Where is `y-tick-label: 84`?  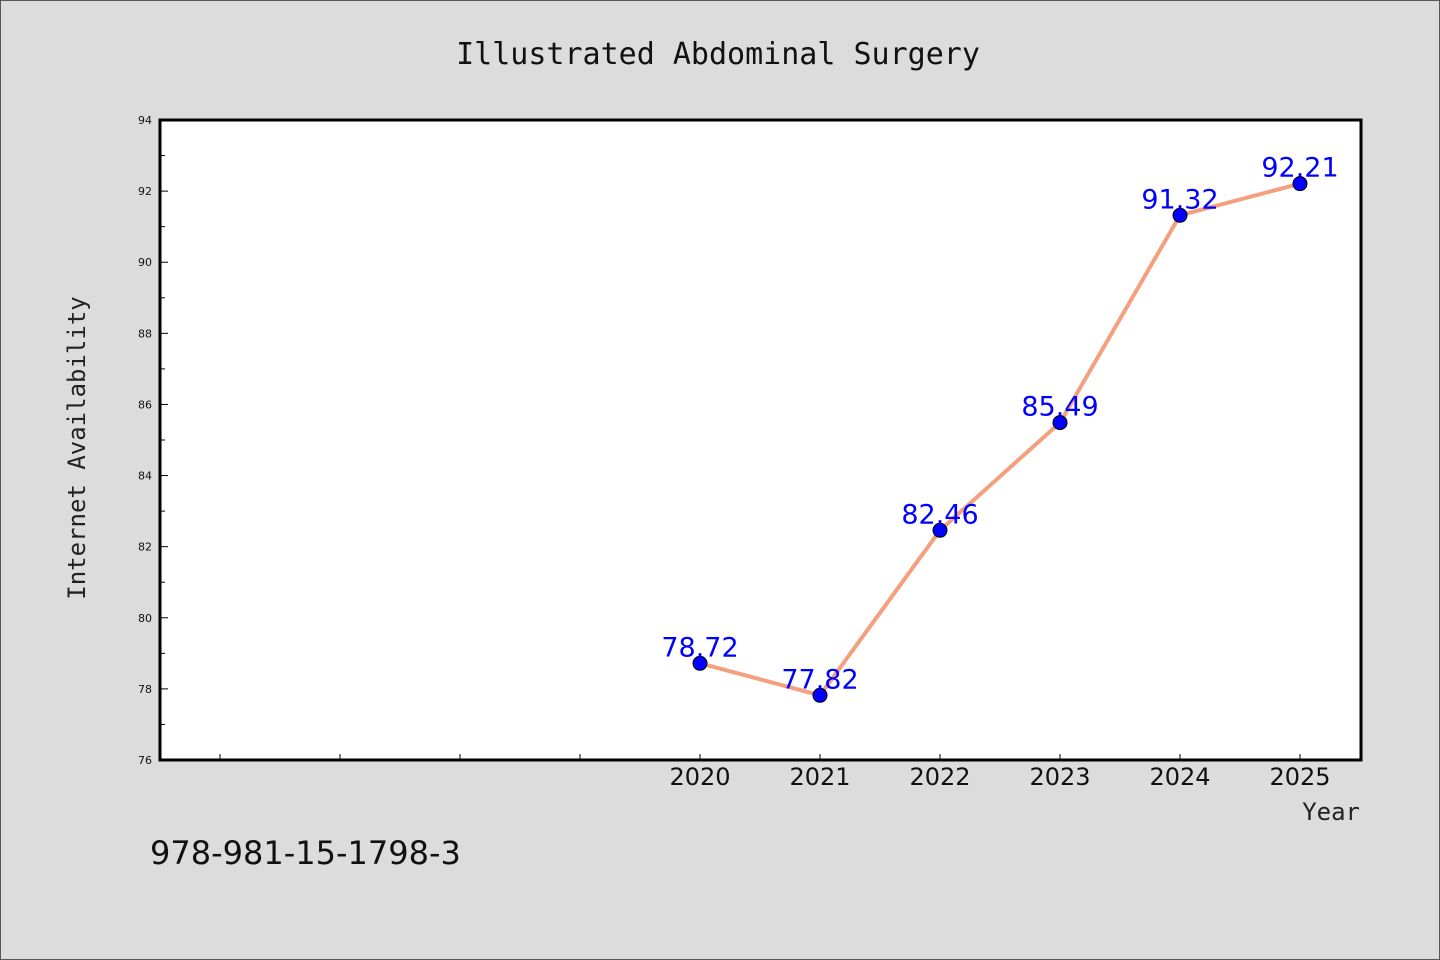
y-tick-label: 84 is located at coordinates (145, 476).